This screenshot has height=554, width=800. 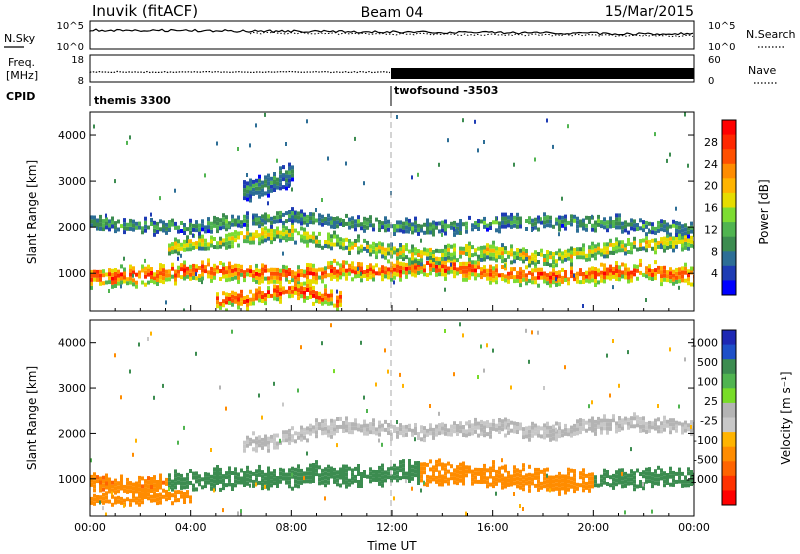 What do you see at coordinates (392, 527) in the screenshot?
I see `x-tick-label: 12:00` at bounding box center [392, 527].